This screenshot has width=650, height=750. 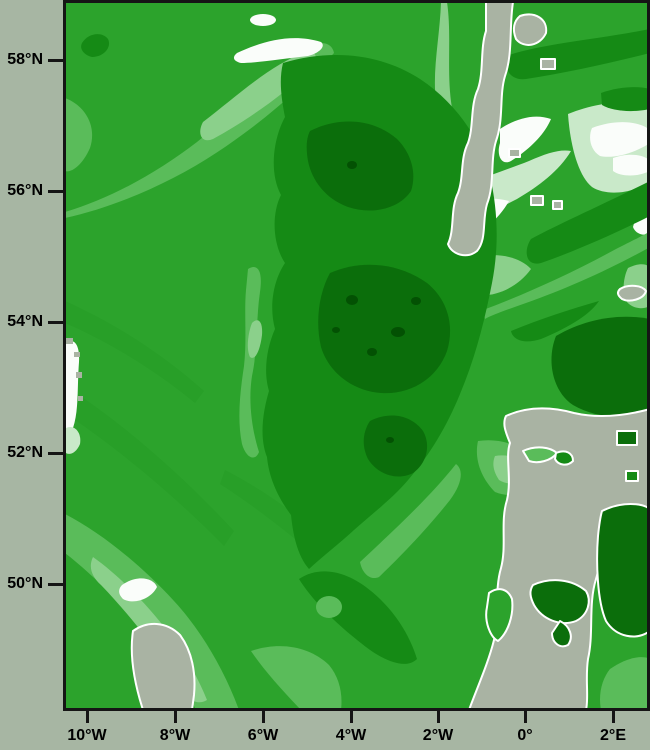 I want to click on west-edge-sliver, so click(x=74, y=396).